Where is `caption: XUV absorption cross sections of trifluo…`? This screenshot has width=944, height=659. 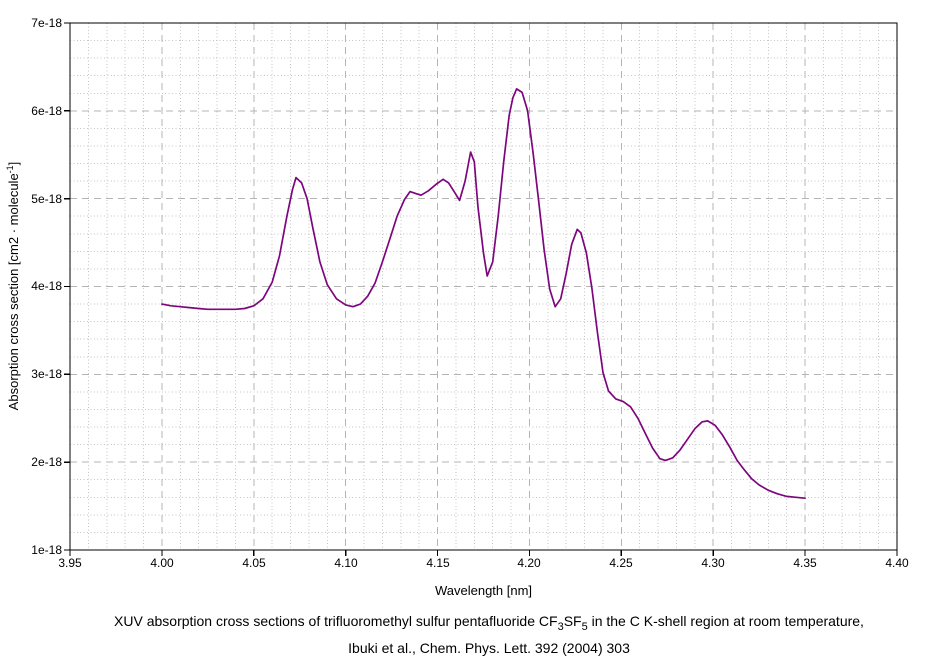
caption: XUV absorption cross sections of trifluo… is located at coordinates (489, 635).